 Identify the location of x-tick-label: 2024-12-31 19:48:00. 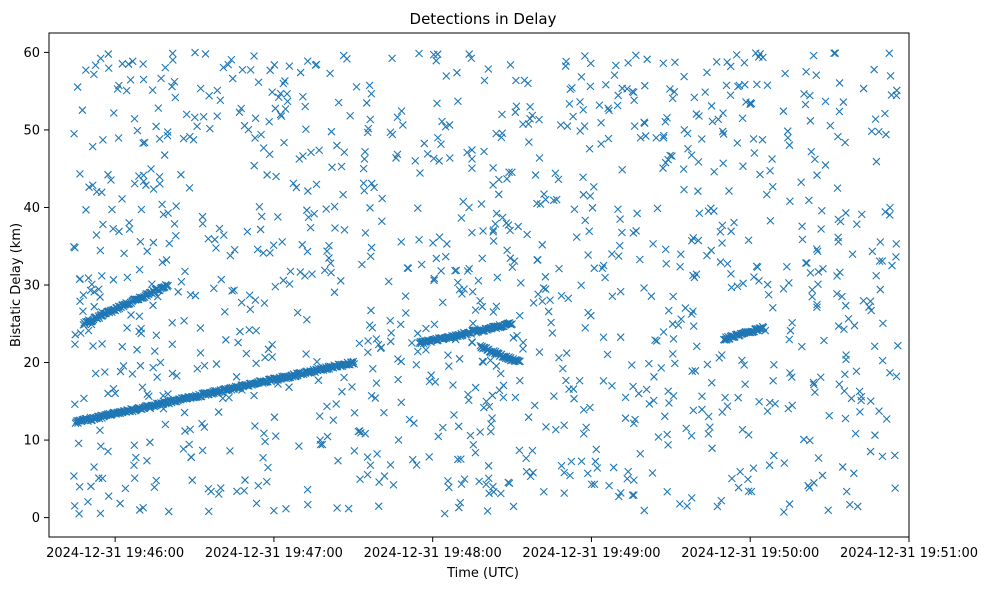
(433, 553).